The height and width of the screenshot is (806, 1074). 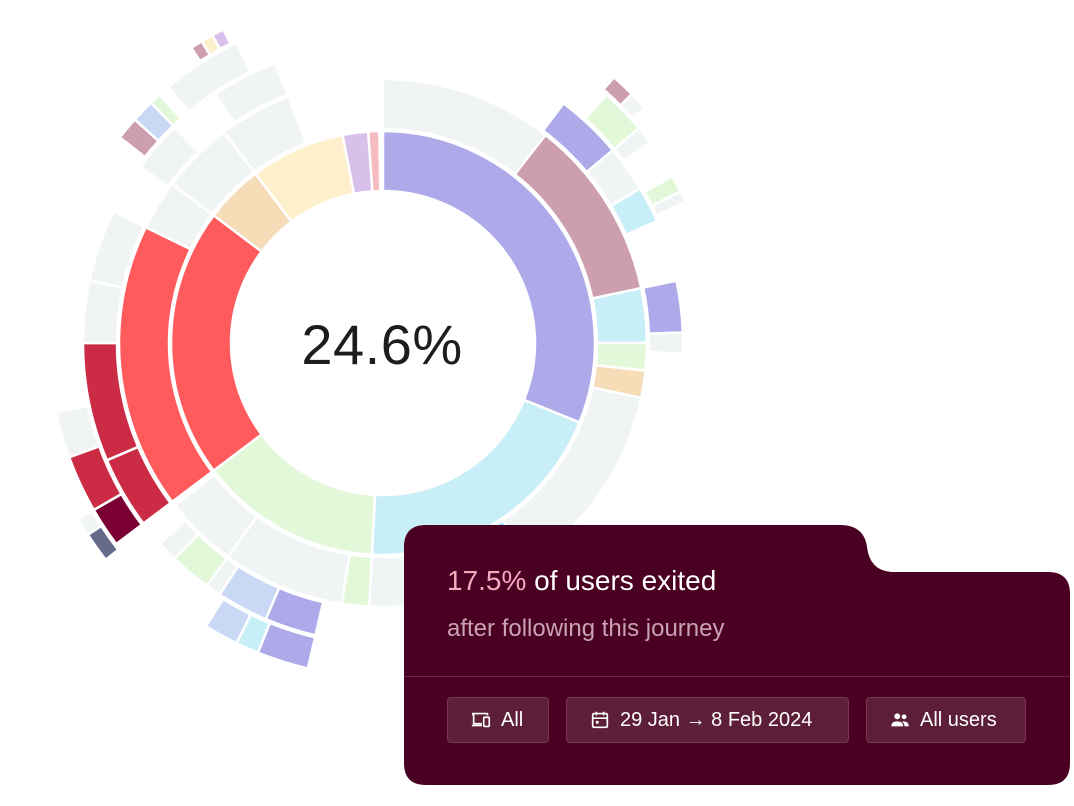 I want to click on calendar-icon, so click(x=600, y=720).